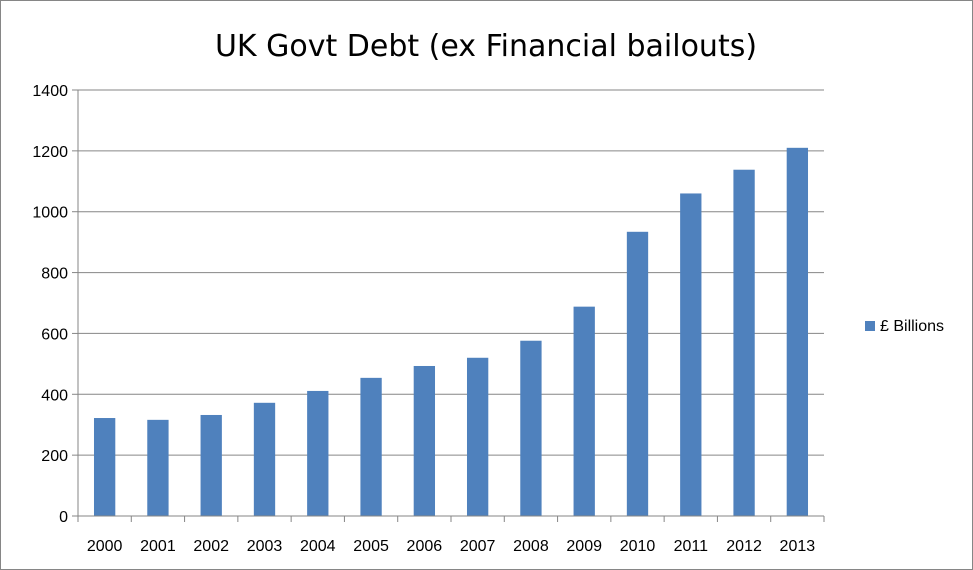 This screenshot has width=973, height=570. Describe the element at coordinates (637, 373) in the screenshot. I see `bar-2010` at that location.